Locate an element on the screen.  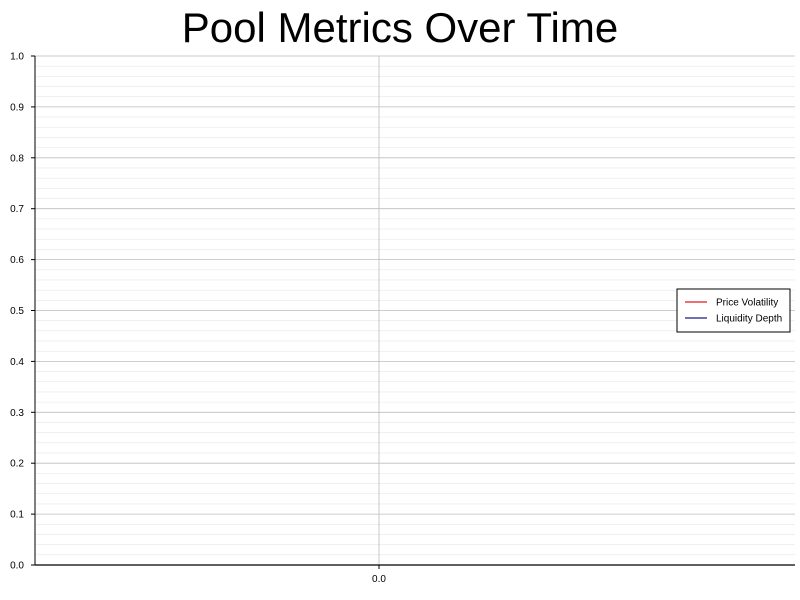
x-axis-ticks: 0.0 is located at coordinates (379, 575).